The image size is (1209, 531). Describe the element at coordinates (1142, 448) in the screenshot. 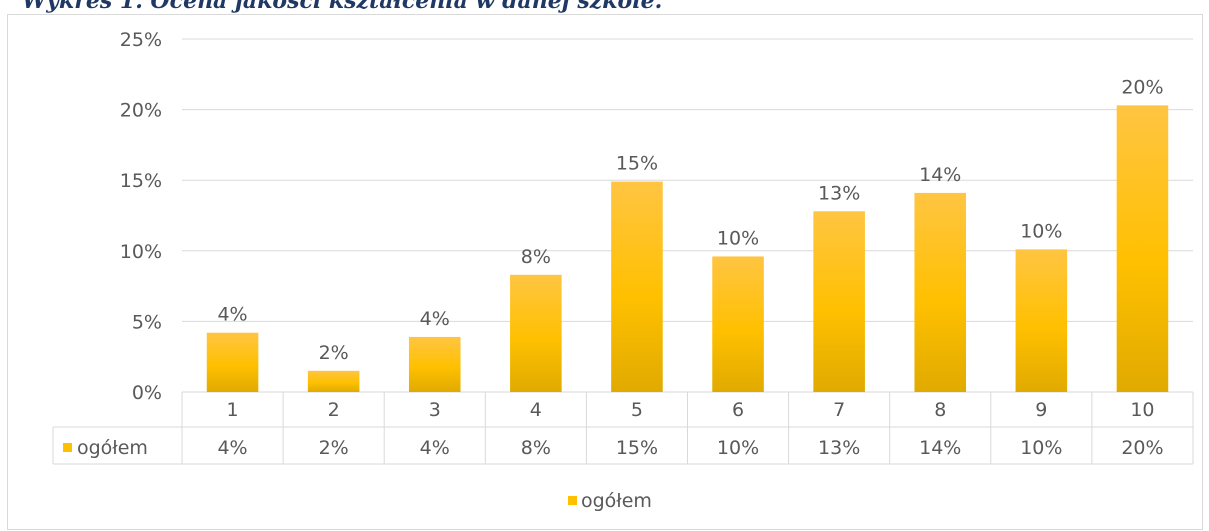

I see `table-value: 20%` at that location.